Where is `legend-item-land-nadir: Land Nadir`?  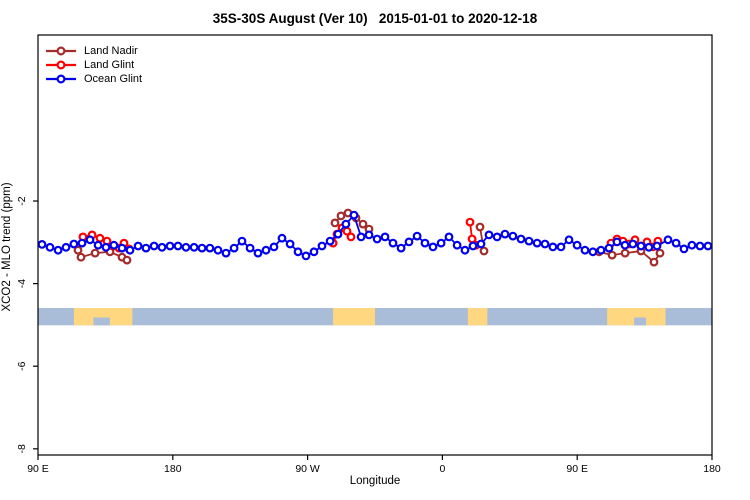
legend-item-land-nadir: Land Nadir is located at coordinates (93, 51).